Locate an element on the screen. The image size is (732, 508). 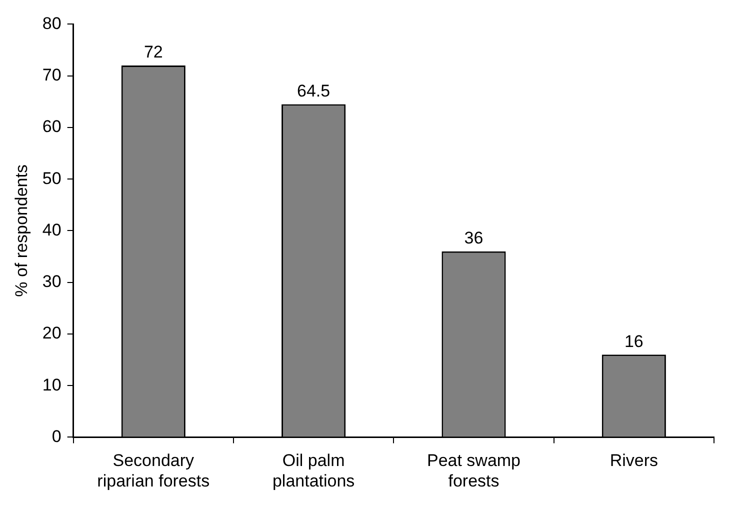
y-tick-label: 10 is located at coordinates (52, 384).